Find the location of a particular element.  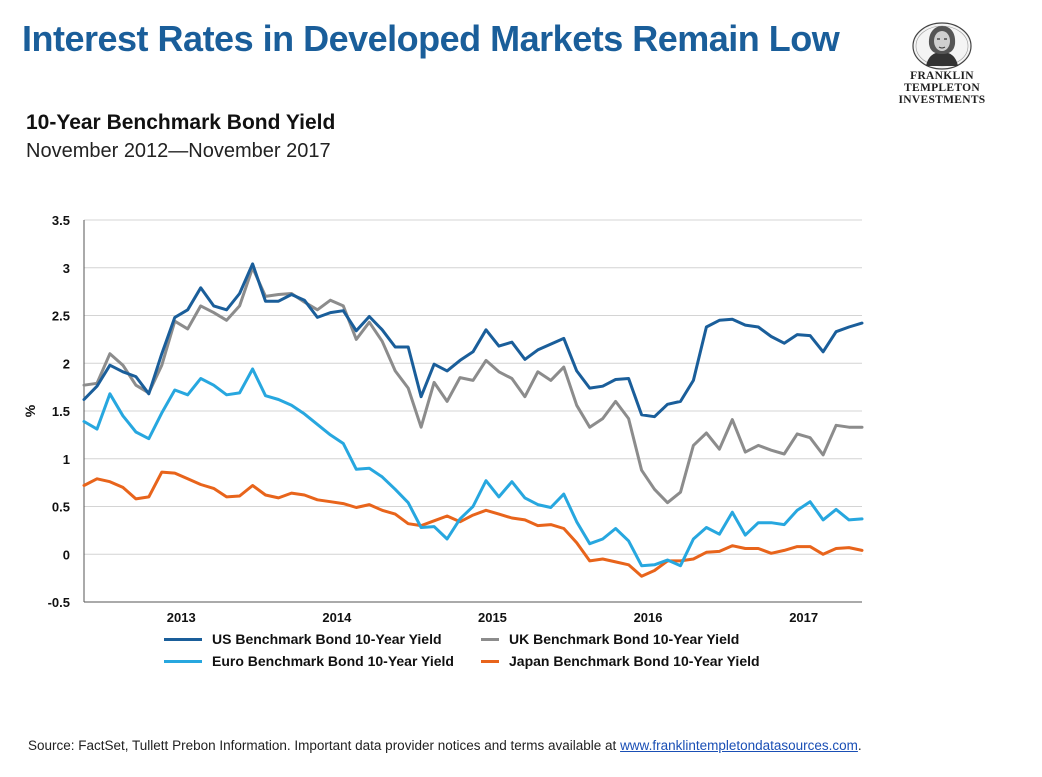

chart-subtitle: 10-Year Benchmark Bond Yield is located at coordinates (181, 122).